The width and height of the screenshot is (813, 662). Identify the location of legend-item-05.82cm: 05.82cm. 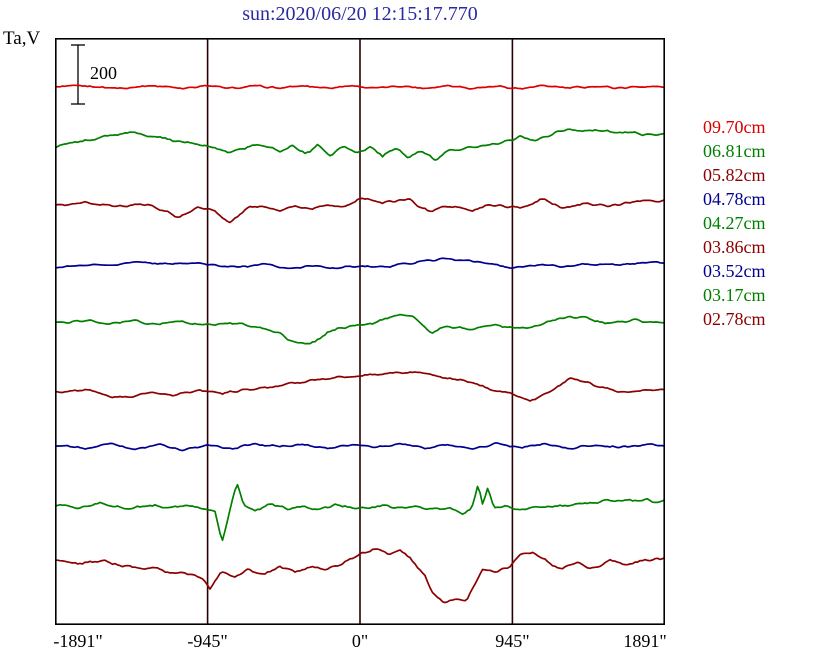
(734, 175).